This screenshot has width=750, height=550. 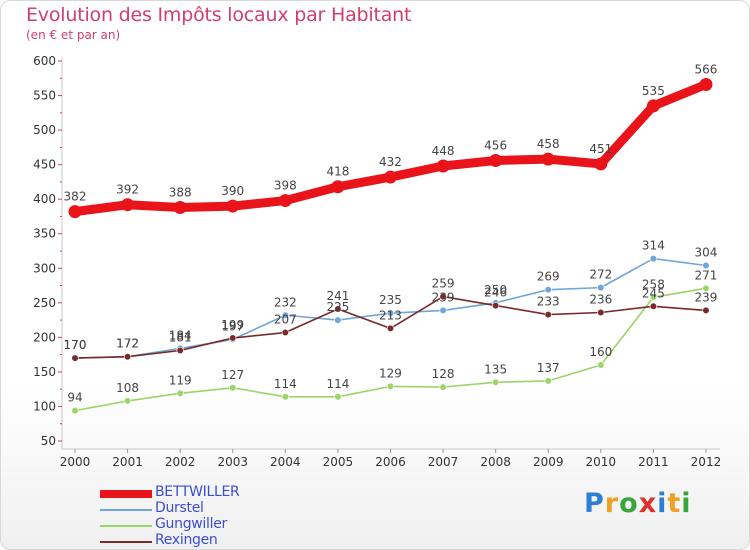 What do you see at coordinates (285, 320) in the screenshot?
I see `data-label: 207` at bounding box center [285, 320].